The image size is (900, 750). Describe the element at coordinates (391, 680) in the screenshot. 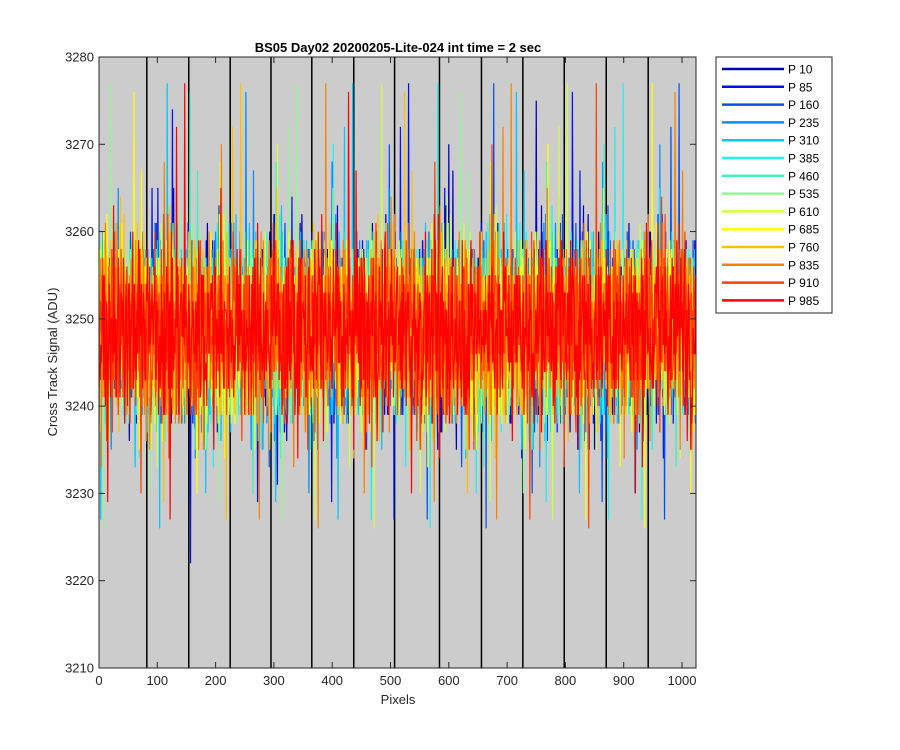

I see `x-tick-label: 500` at that location.